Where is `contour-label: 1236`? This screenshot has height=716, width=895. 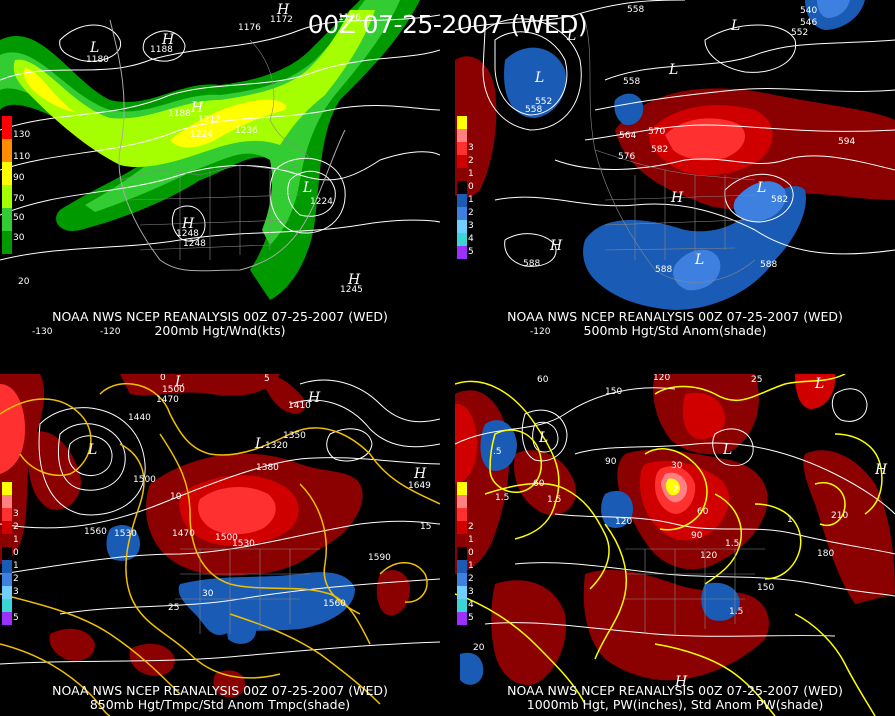 contour-label: 1236 is located at coordinates (246, 131).